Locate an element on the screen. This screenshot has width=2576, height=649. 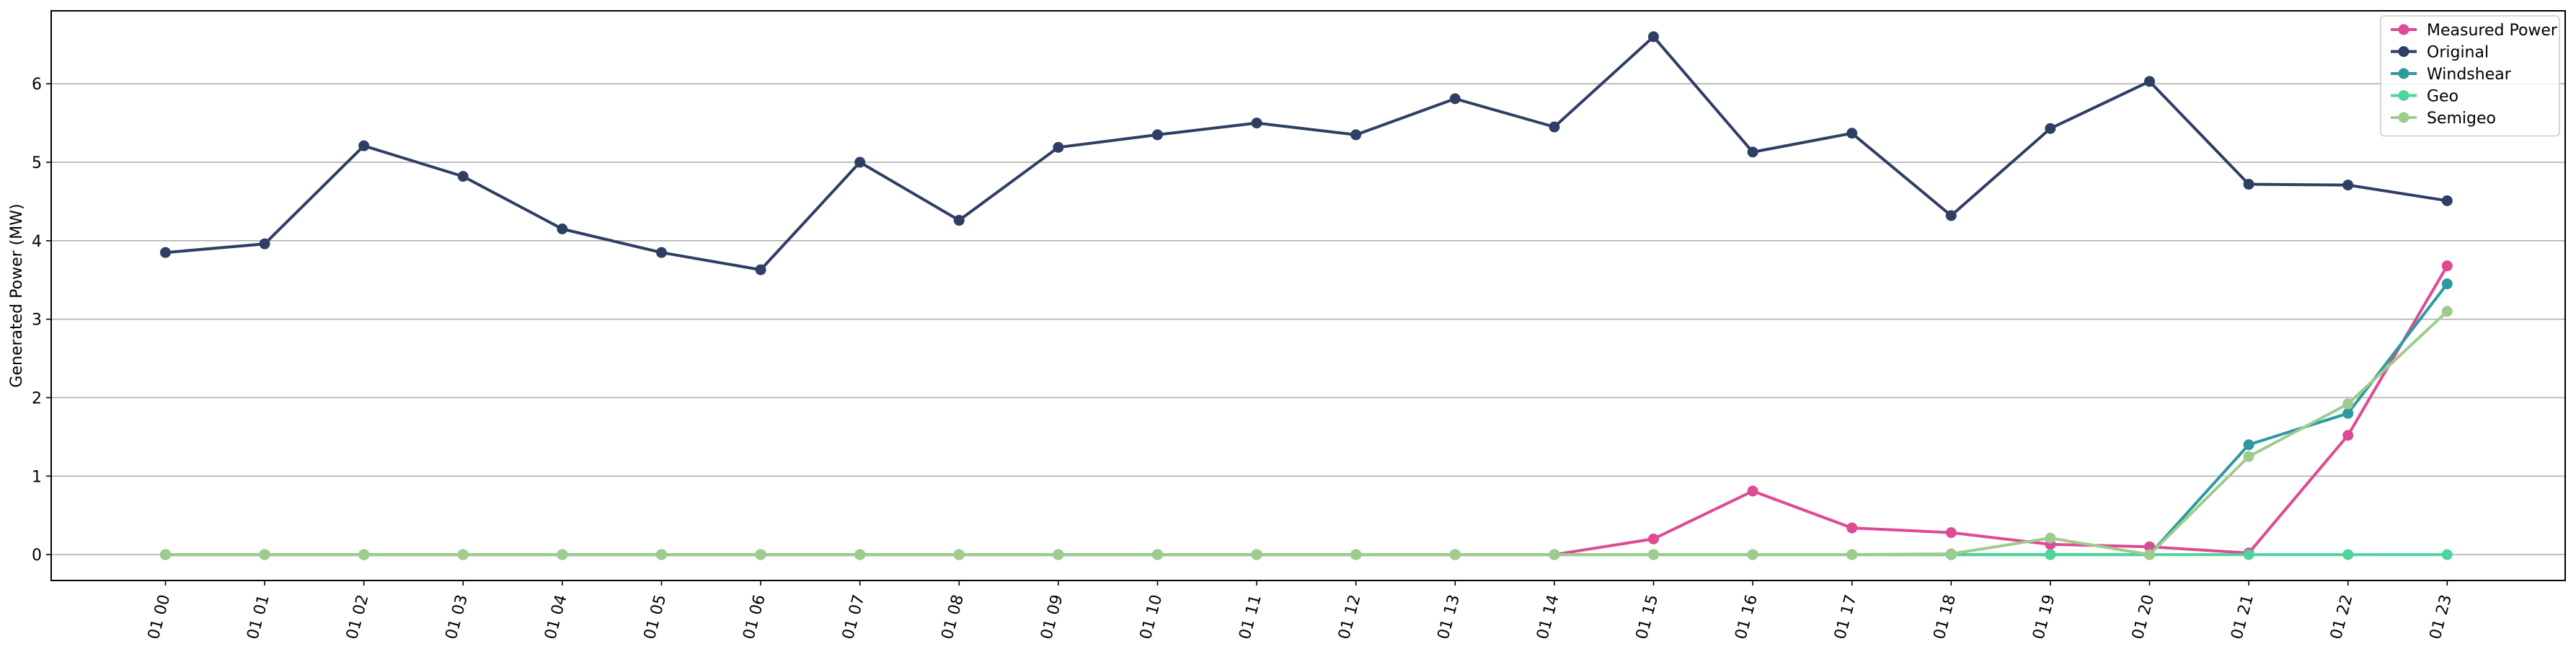
y-tick-label: 4 is located at coordinates (37, 242).